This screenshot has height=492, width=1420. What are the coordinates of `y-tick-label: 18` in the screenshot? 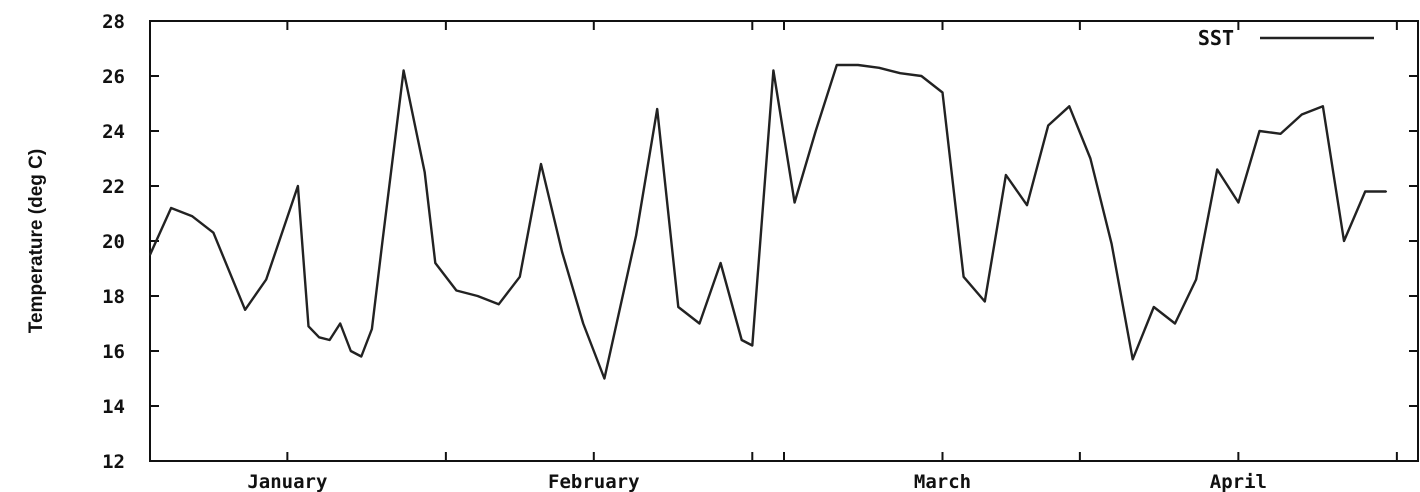 It's located at (113, 297).